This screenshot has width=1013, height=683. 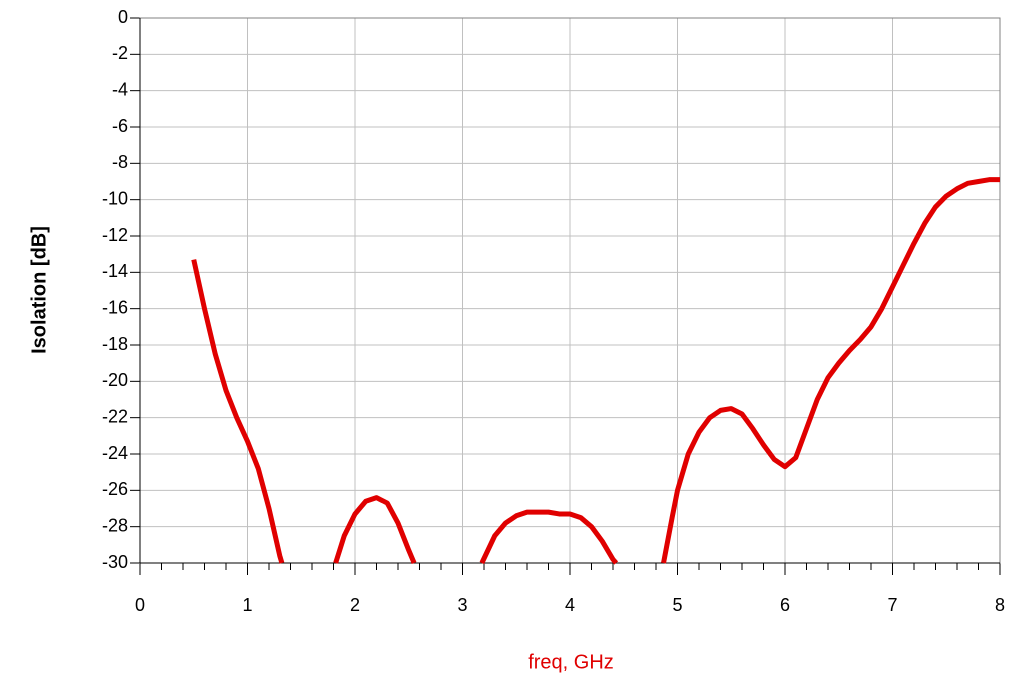 What do you see at coordinates (570, 605) in the screenshot?
I see `x-tick-label: 4` at bounding box center [570, 605].